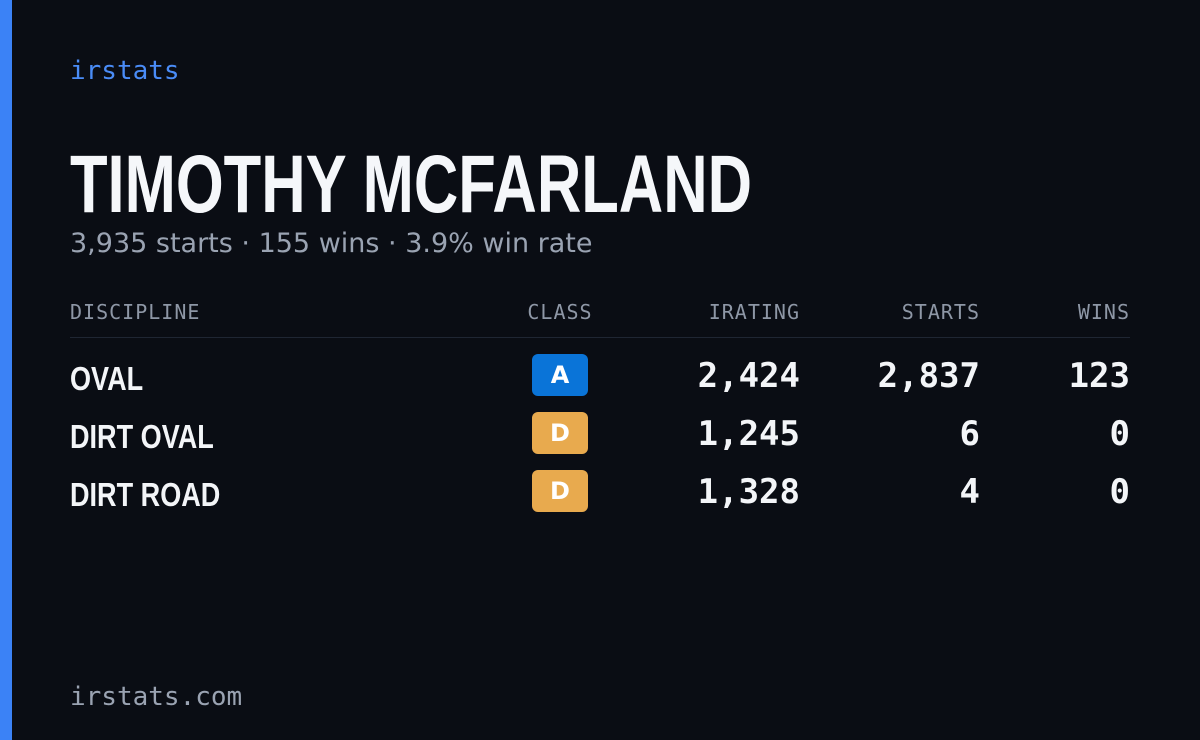  Describe the element at coordinates (1103, 312) in the screenshot. I see `column-header: WINS` at that location.